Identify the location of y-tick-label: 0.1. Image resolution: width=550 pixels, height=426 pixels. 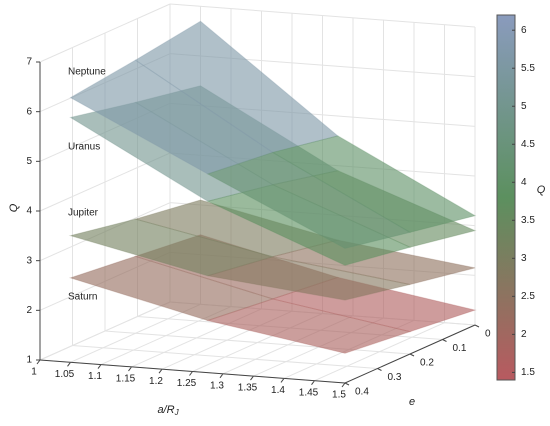
(460, 348).